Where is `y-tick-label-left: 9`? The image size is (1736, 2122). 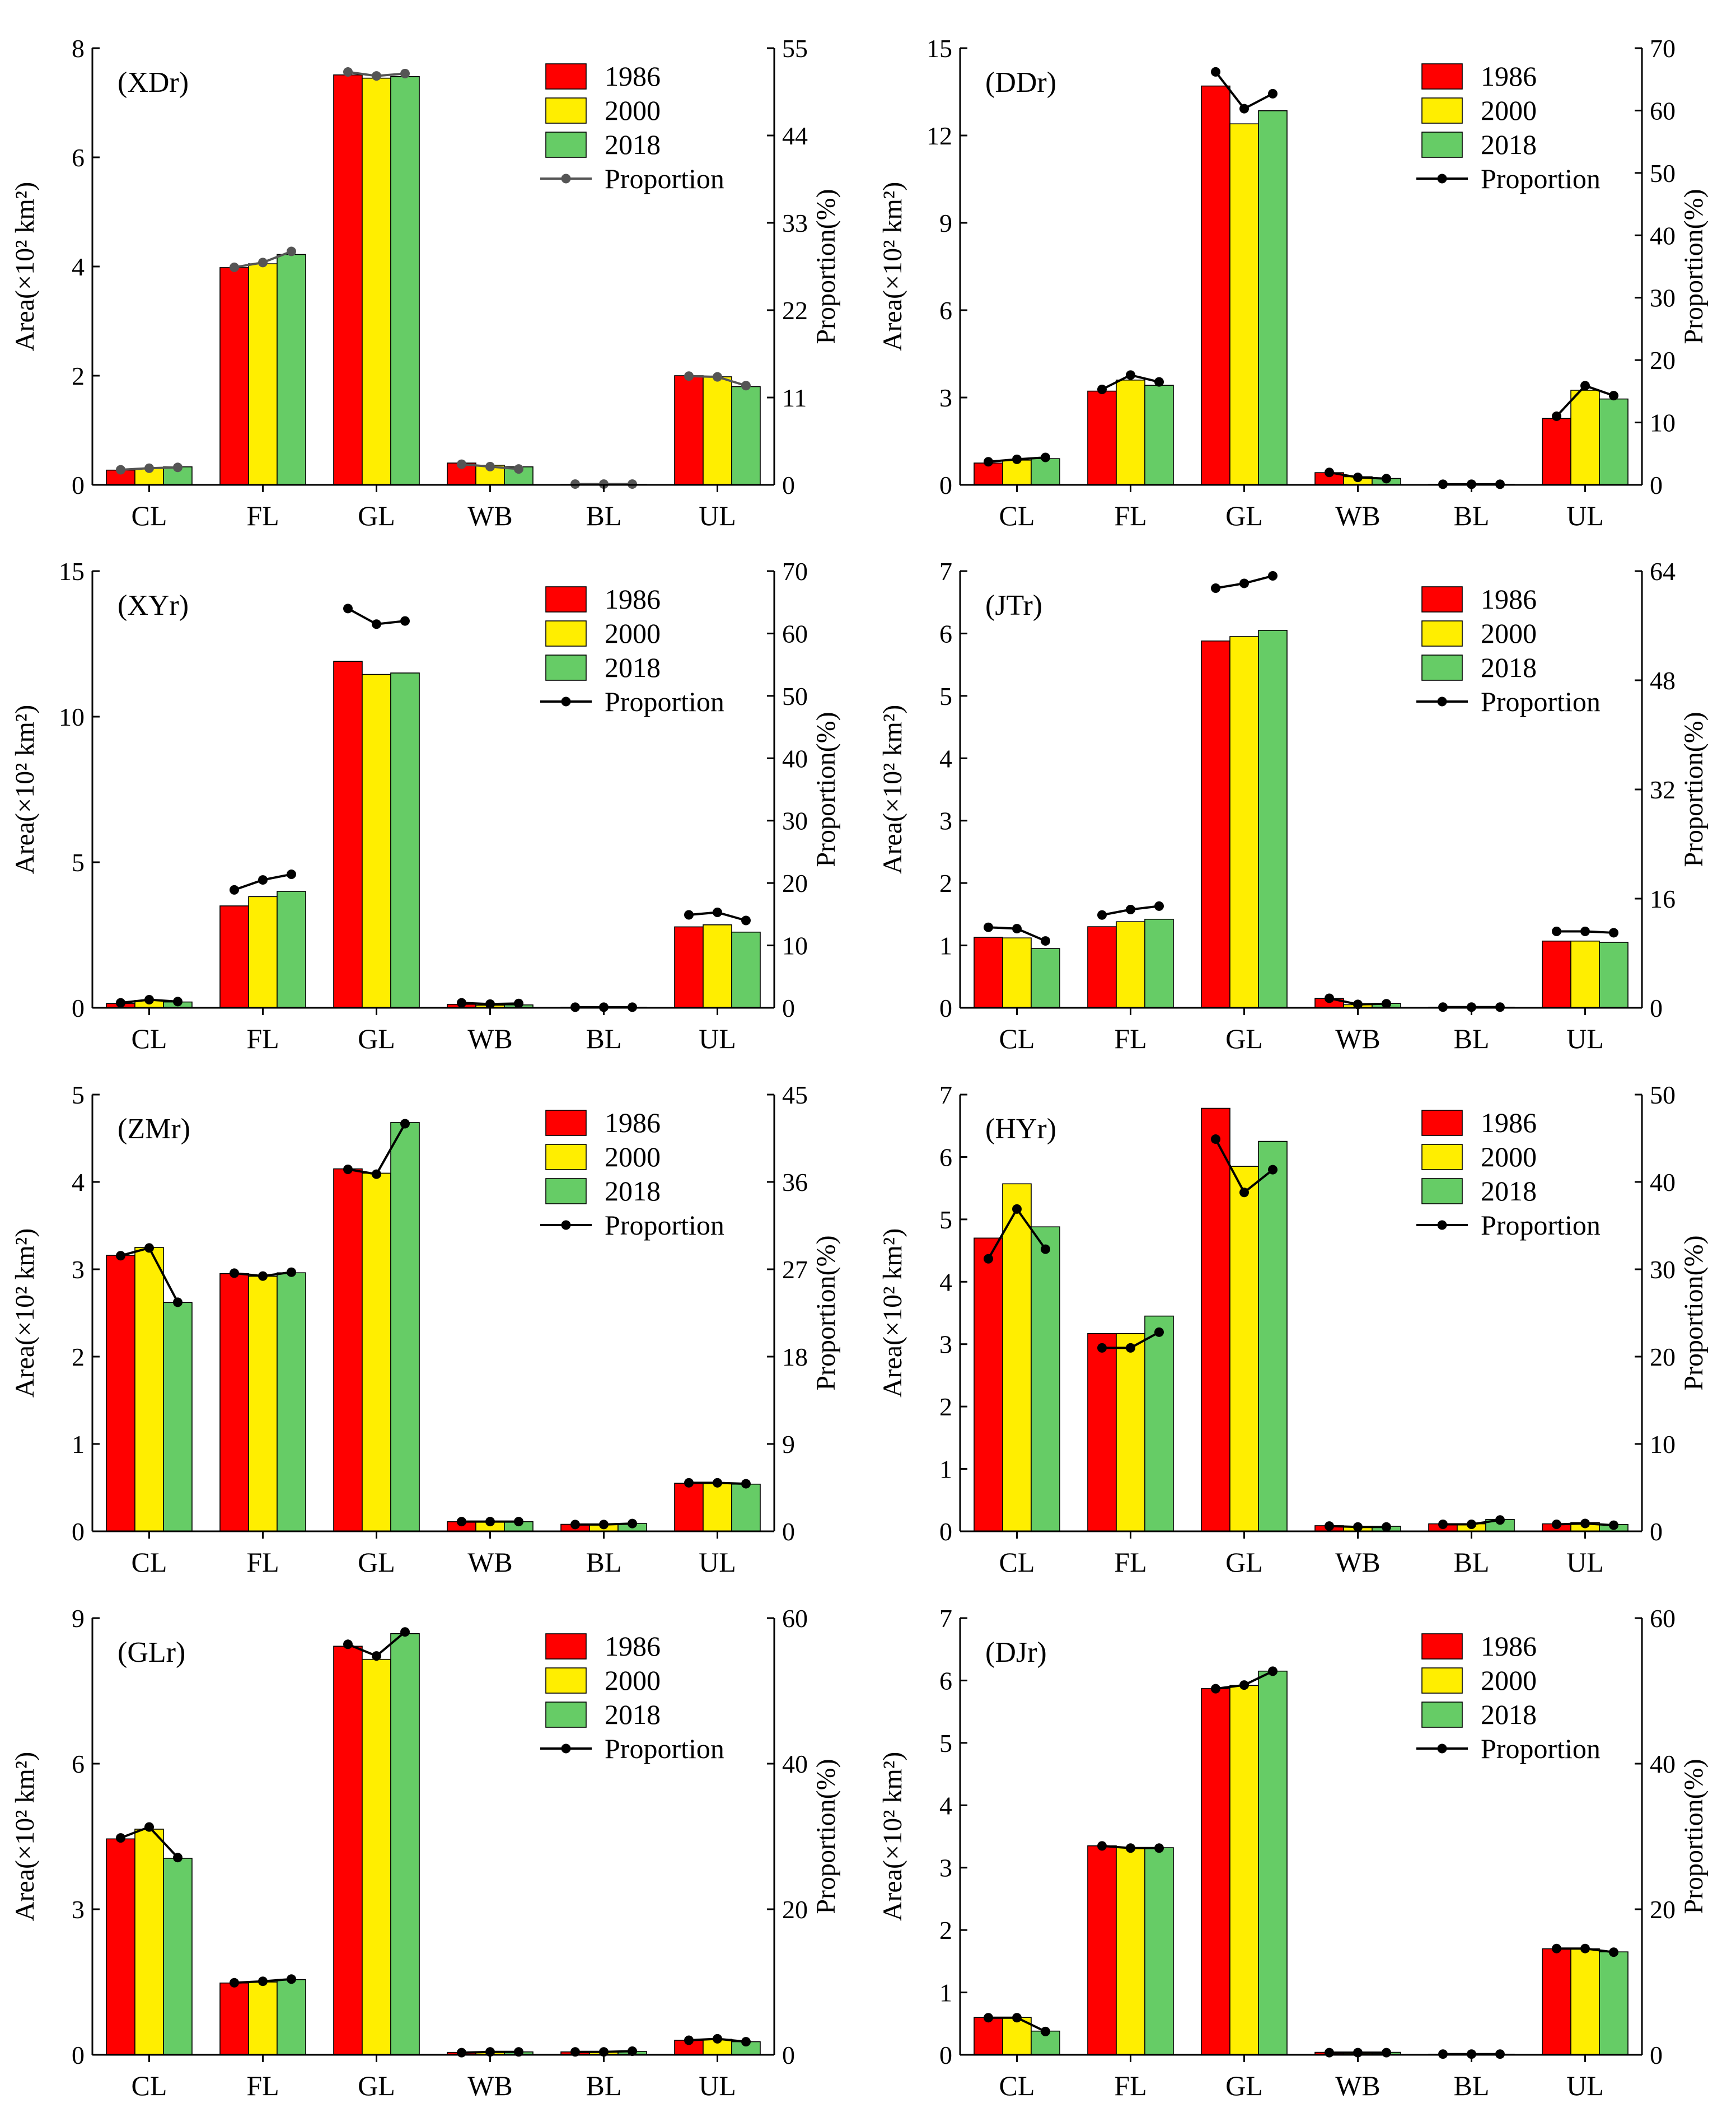
y-tick-label-left: 9 is located at coordinates (78, 1618).